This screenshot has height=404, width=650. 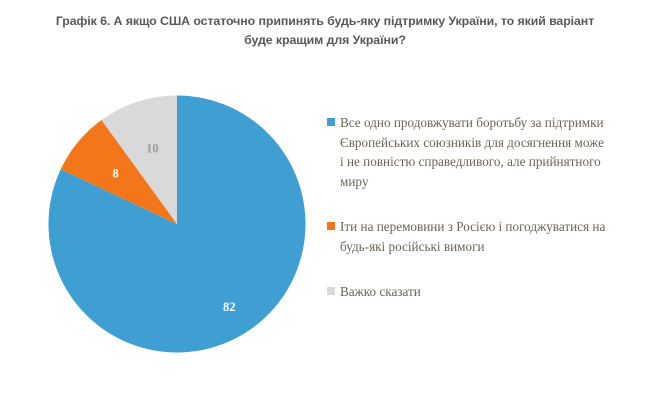 What do you see at coordinates (331, 291) in the screenshot?
I see `legend-swatch-icon-grey` at bounding box center [331, 291].